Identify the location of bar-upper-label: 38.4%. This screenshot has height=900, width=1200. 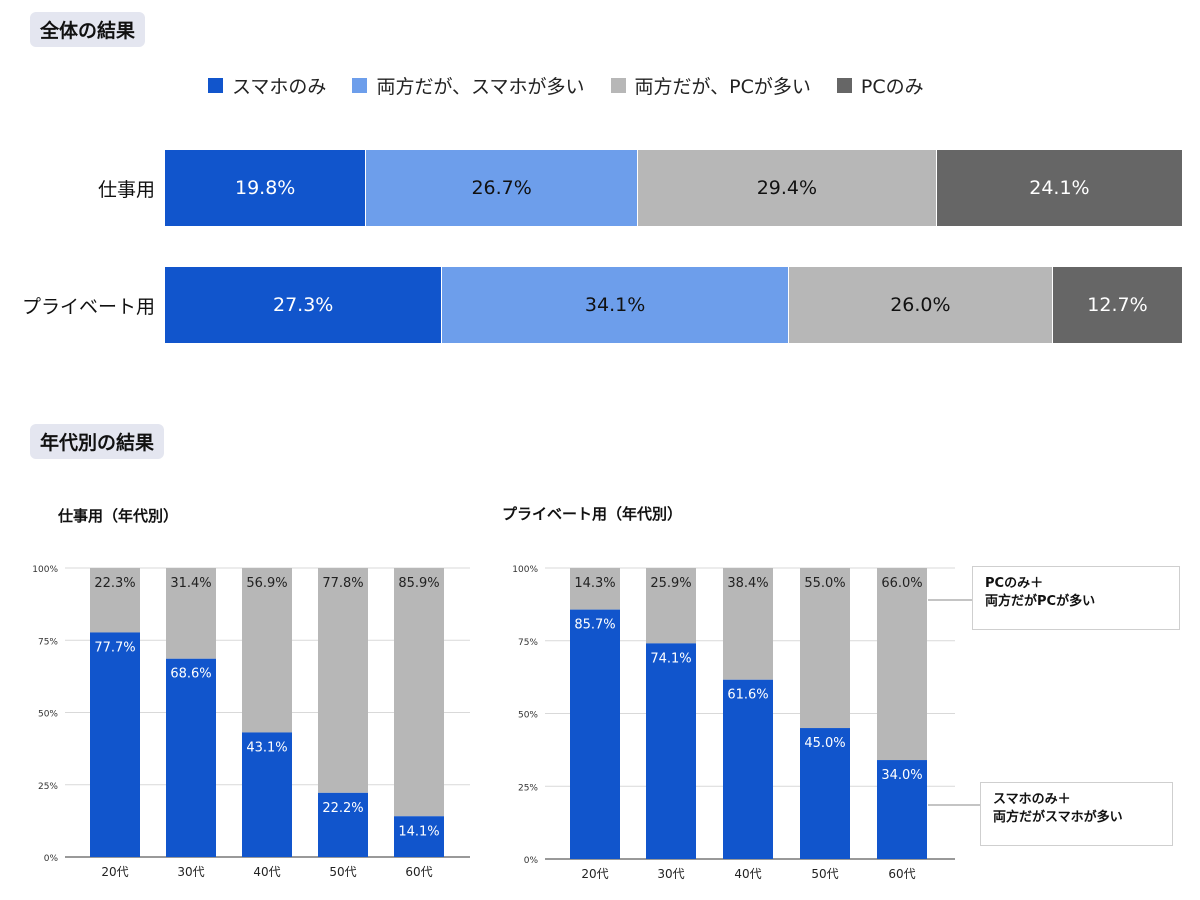
(747, 583).